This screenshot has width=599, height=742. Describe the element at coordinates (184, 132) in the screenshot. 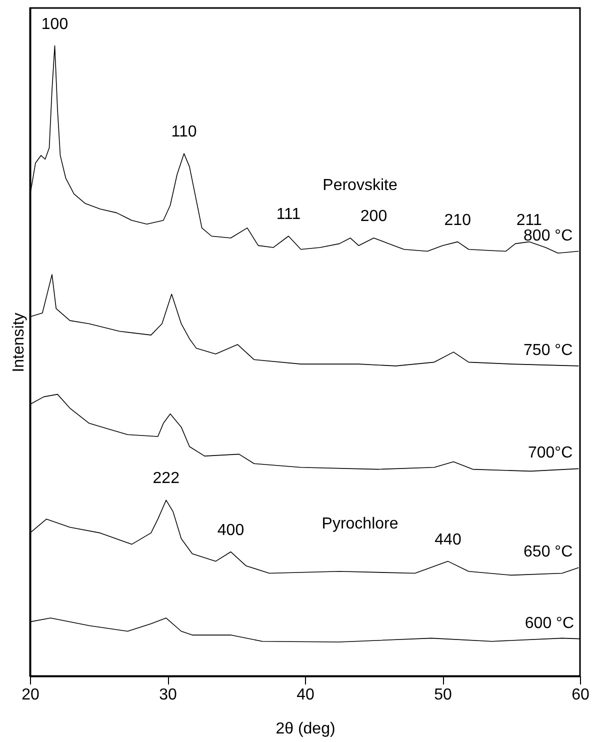

I see `annotation: 110` at that location.